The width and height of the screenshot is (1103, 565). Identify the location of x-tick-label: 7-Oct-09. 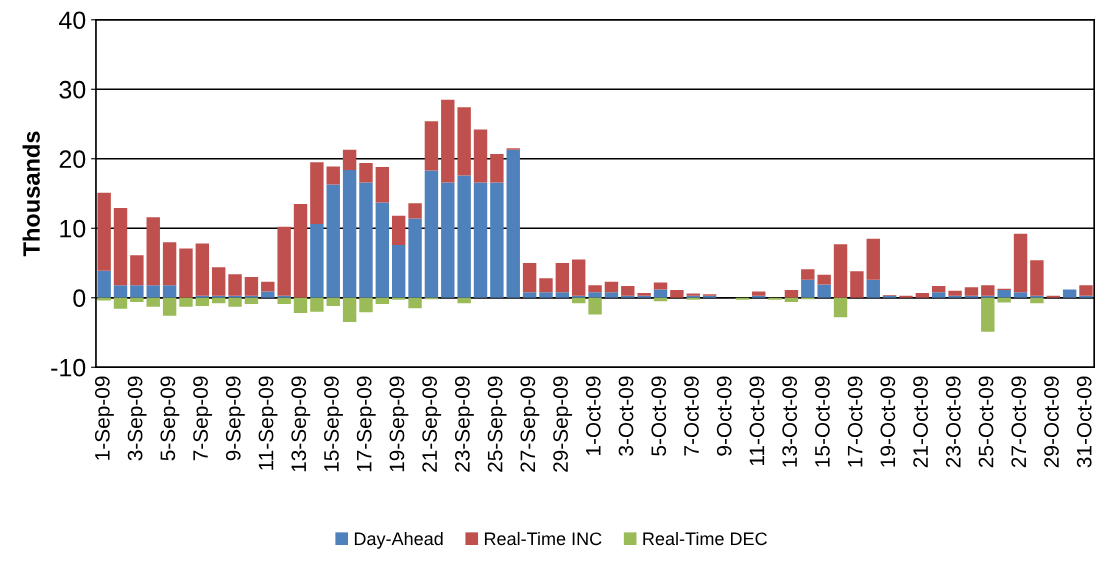
(691, 416).